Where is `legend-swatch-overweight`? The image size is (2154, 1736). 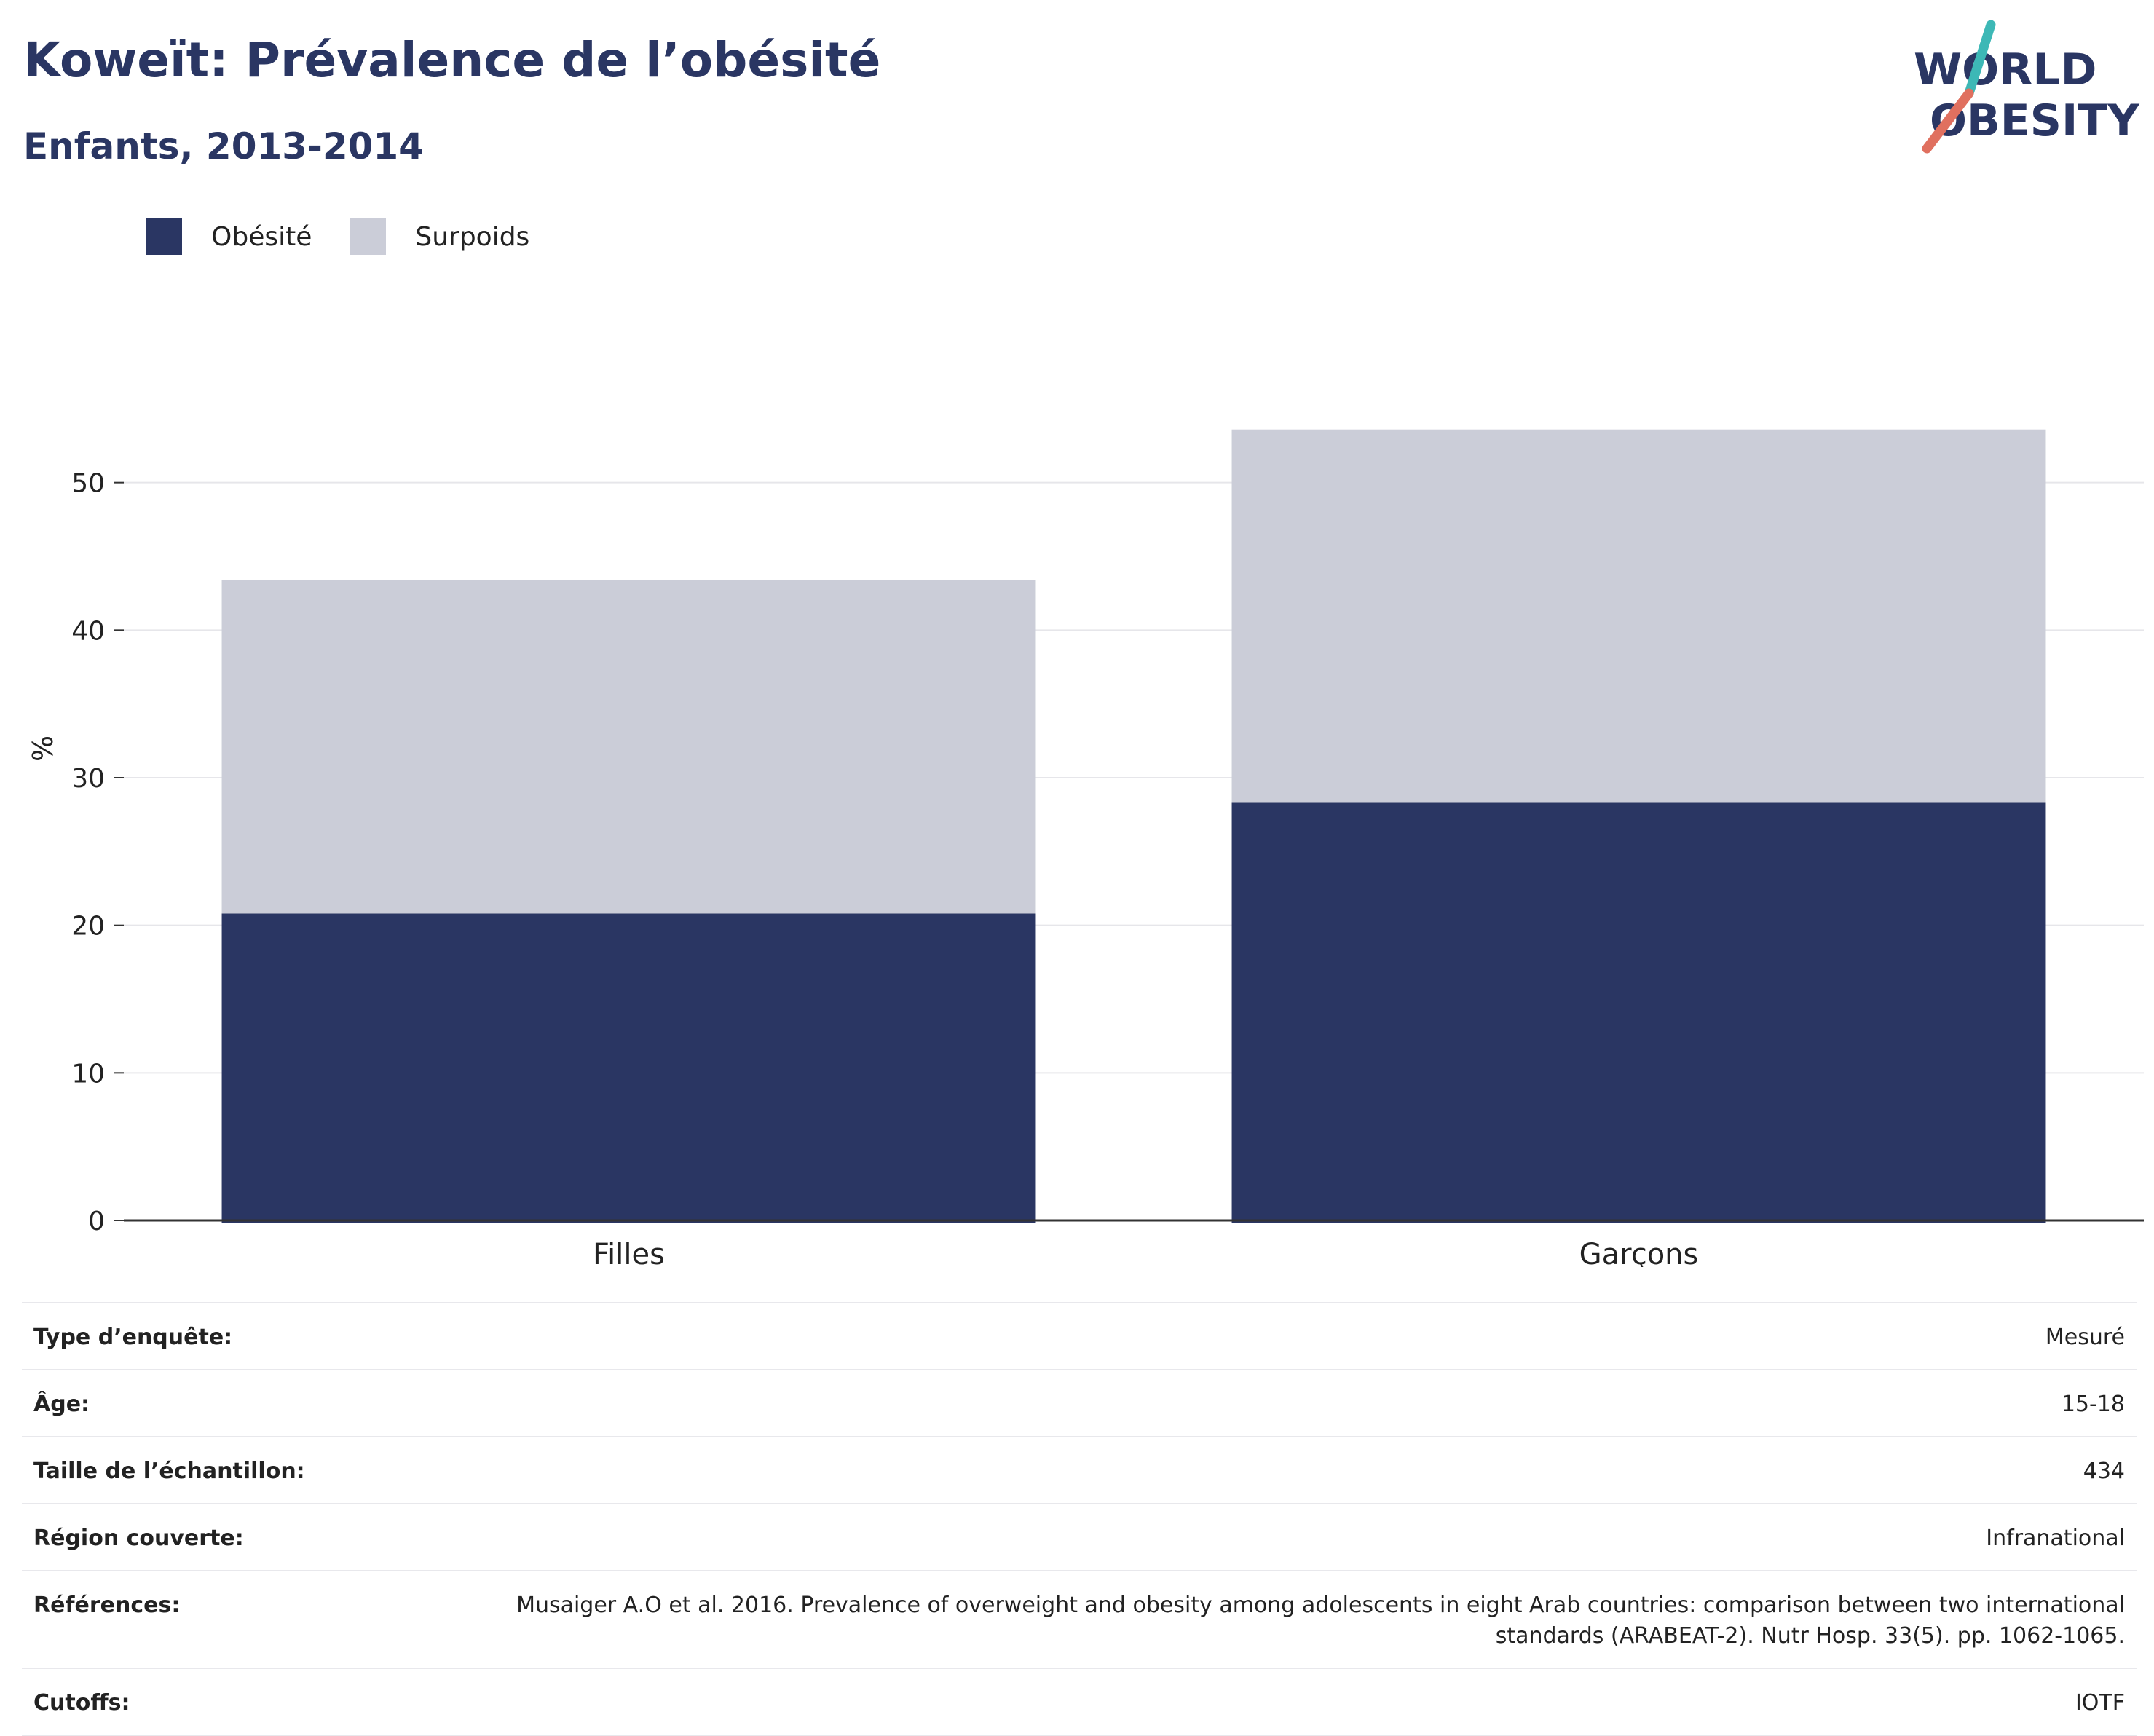 legend-swatch-overweight is located at coordinates (368, 236).